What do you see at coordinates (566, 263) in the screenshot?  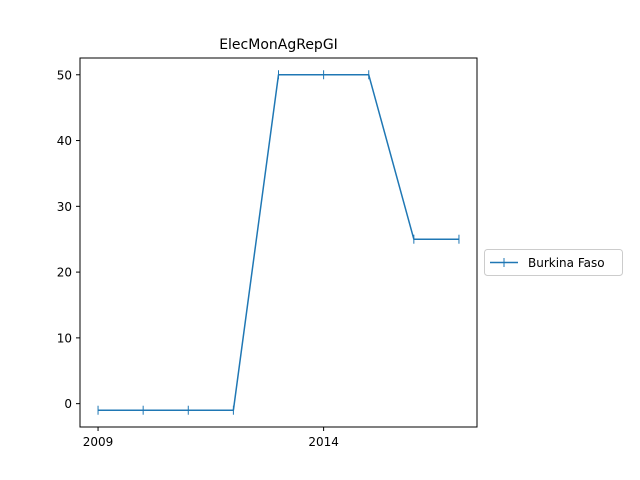 I see `legend-label-burkina-faso: Burkina Faso` at bounding box center [566, 263].